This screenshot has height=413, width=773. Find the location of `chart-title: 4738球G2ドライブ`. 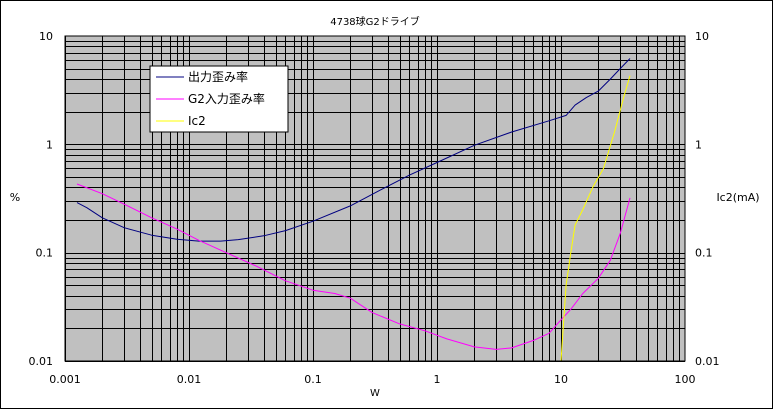

chart-title: 4738球G2ドライブ is located at coordinates (375, 21).